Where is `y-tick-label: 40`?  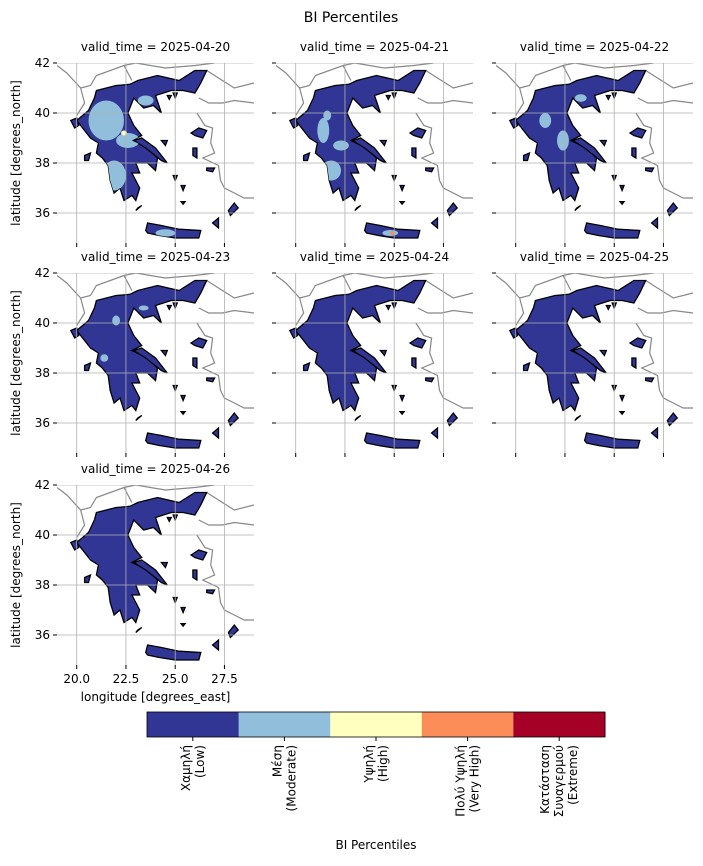 y-tick-label: 40 is located at coordinates (42, 323).